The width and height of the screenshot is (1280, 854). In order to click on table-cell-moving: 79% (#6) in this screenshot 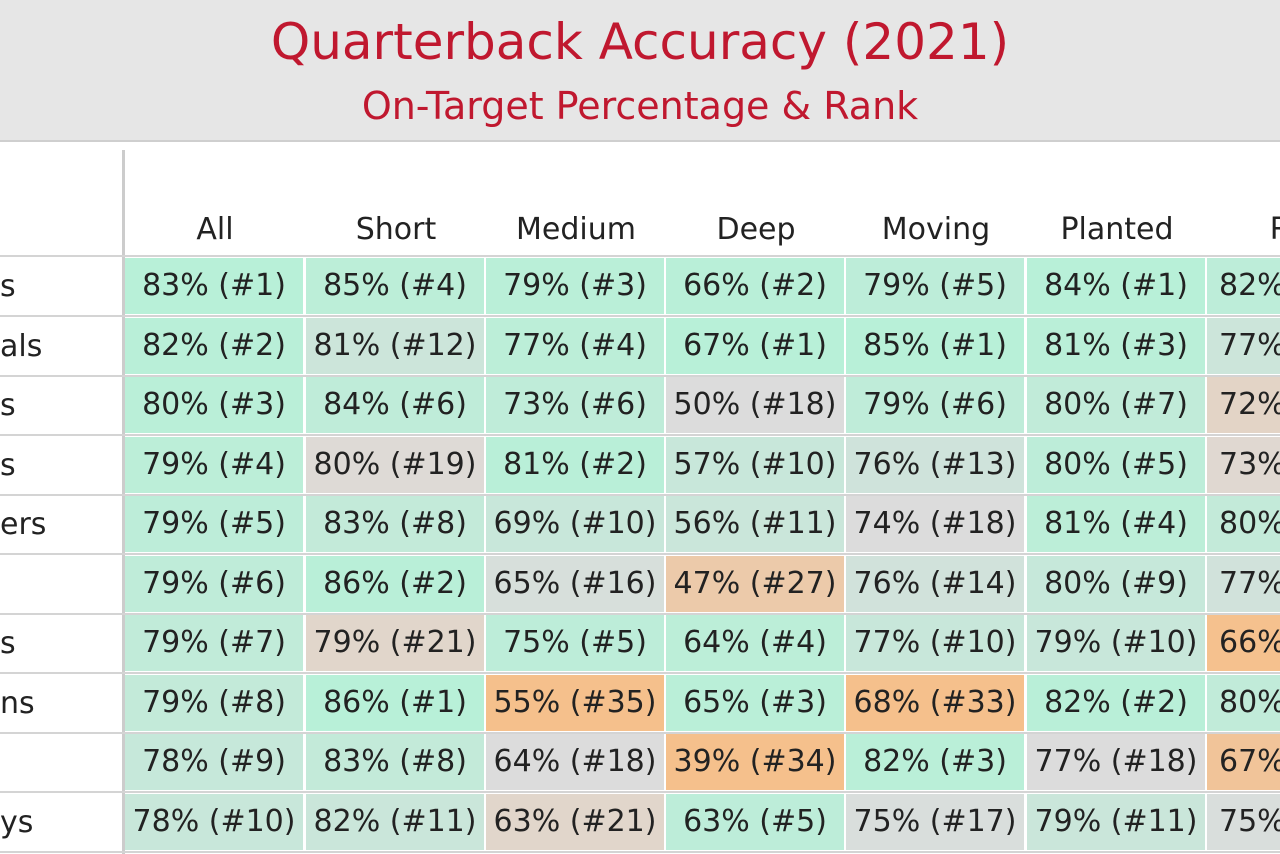, I will do `click(935, 405)`.